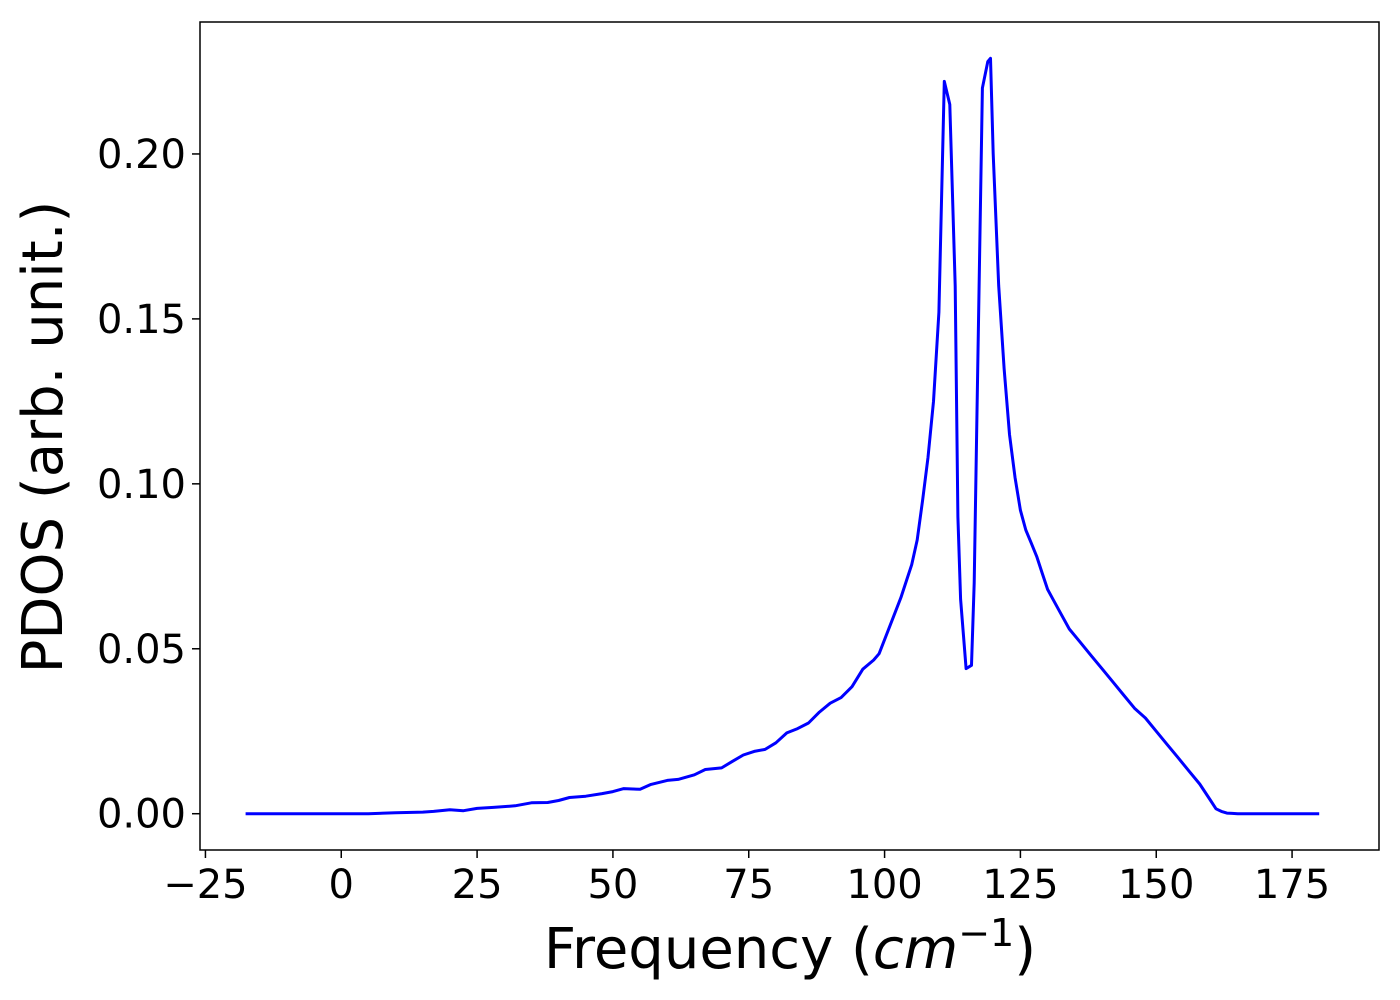  What do you see at coordinates (986, 933) in the screenshot?
I see `x-axis-label-exponent: −1` at bounding box center [986, 933].